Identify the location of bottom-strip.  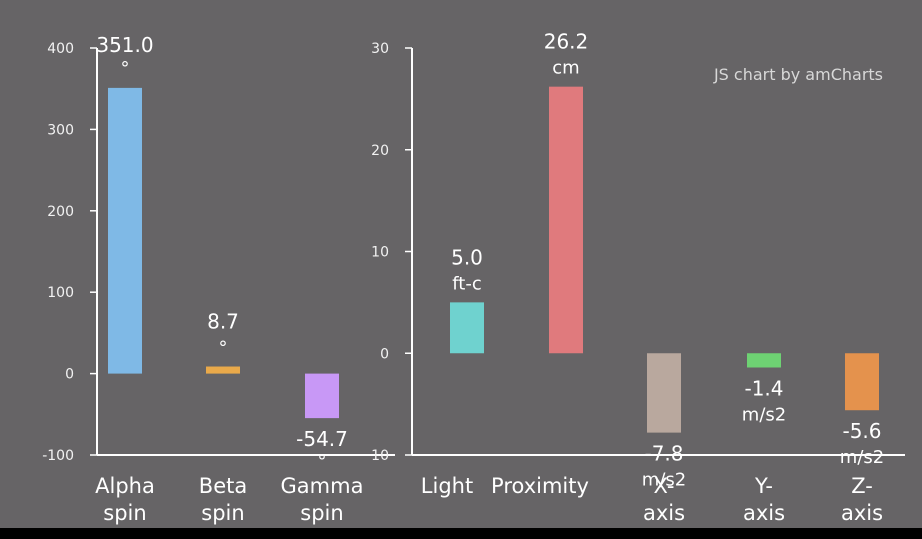
(461, 531).